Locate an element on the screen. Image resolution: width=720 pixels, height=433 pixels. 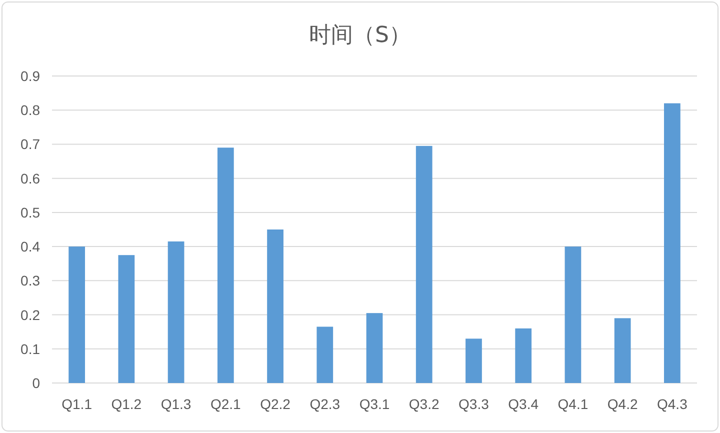
x-tick-label: Q3.2 is located at coordinates (424, 404).